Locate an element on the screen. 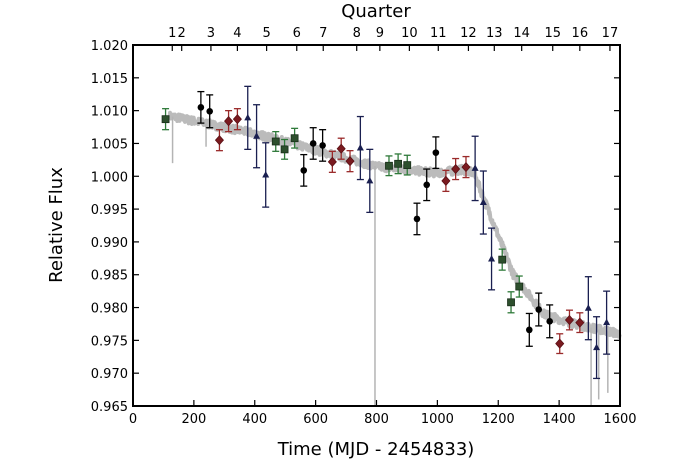  x-tick-label: 0 is located at coordinates (133, 419).